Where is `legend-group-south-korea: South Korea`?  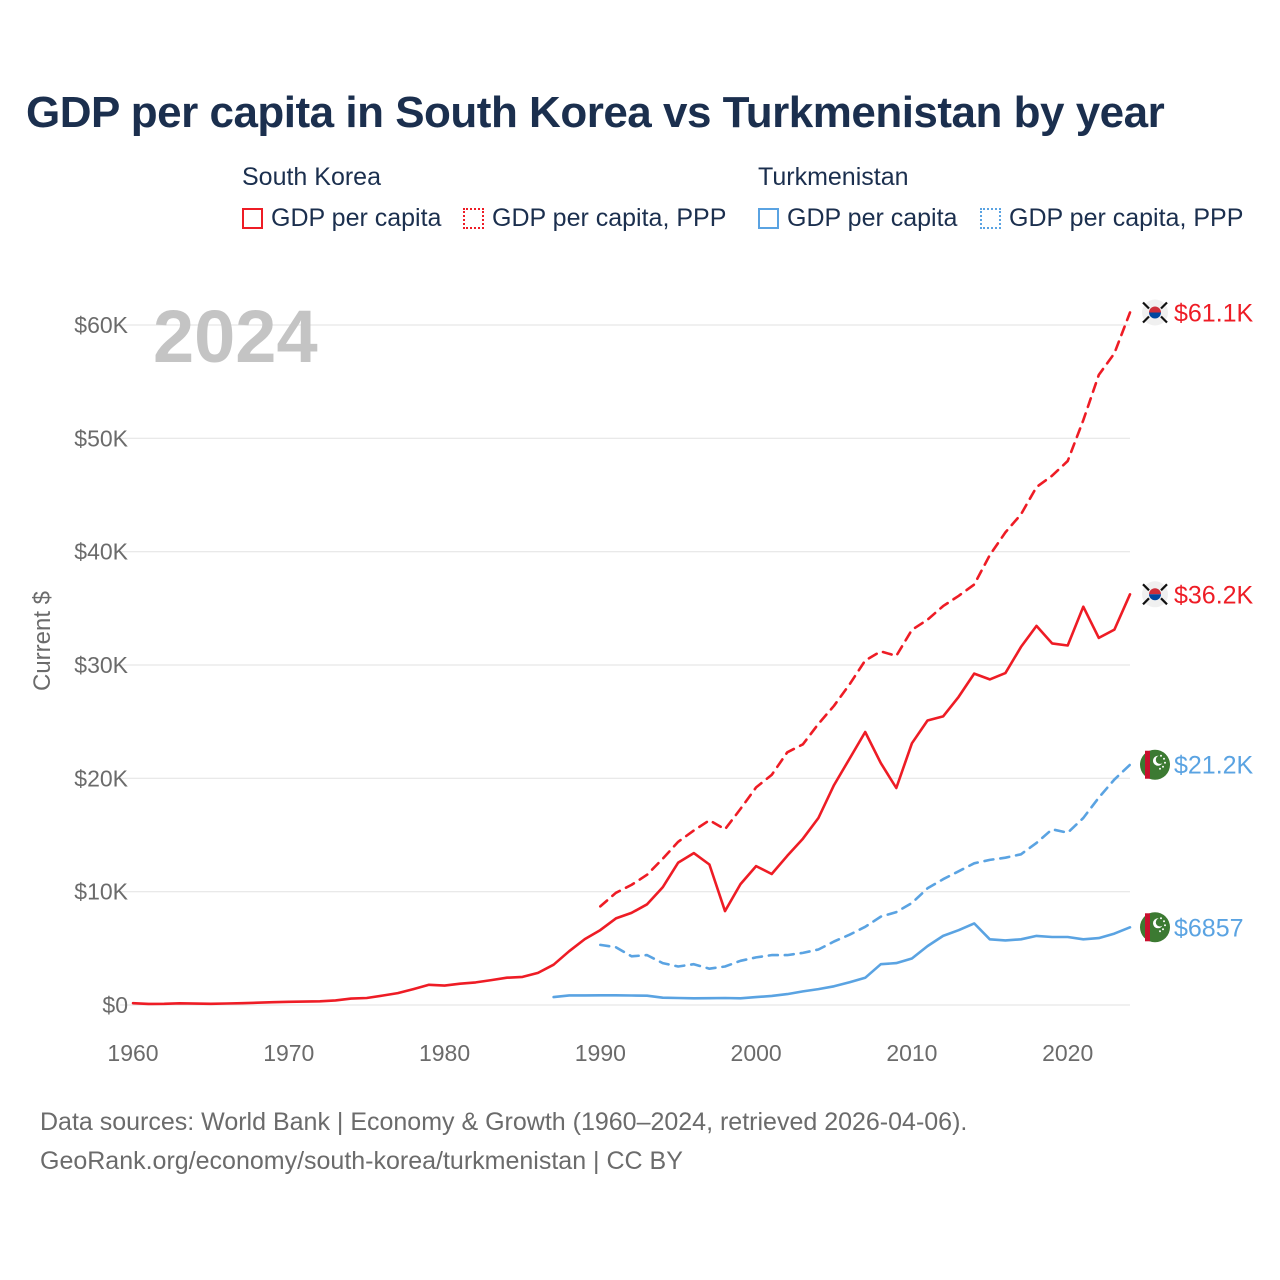 legend-group-south-korea: South Korea is located at coordinates (311, 177).